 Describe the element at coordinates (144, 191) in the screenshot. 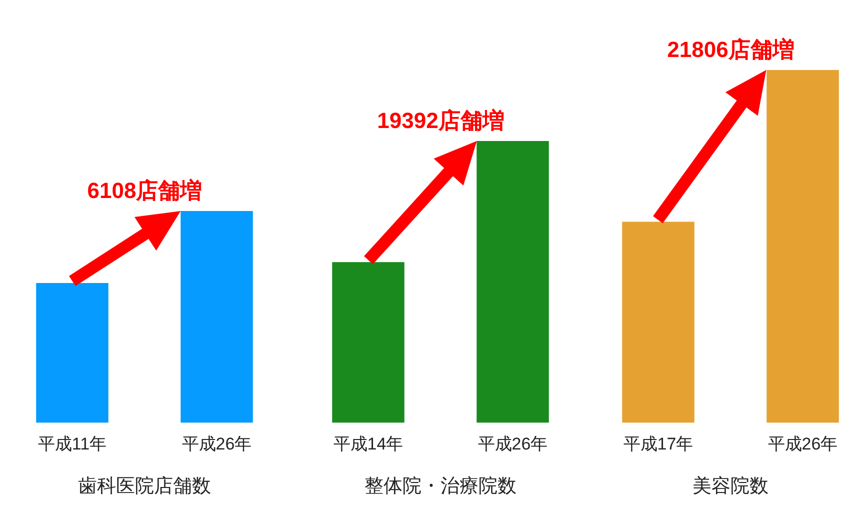

I see `text: 6108店舗増` at that location.